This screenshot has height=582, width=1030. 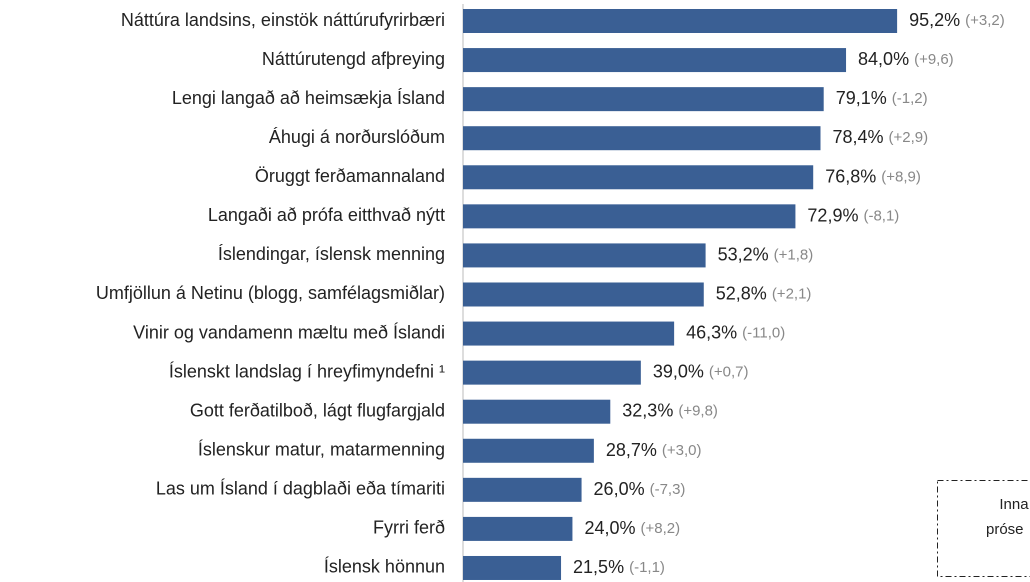 I want to click on value-label: 52,8% (+2,1), so click(x=764, y=293).